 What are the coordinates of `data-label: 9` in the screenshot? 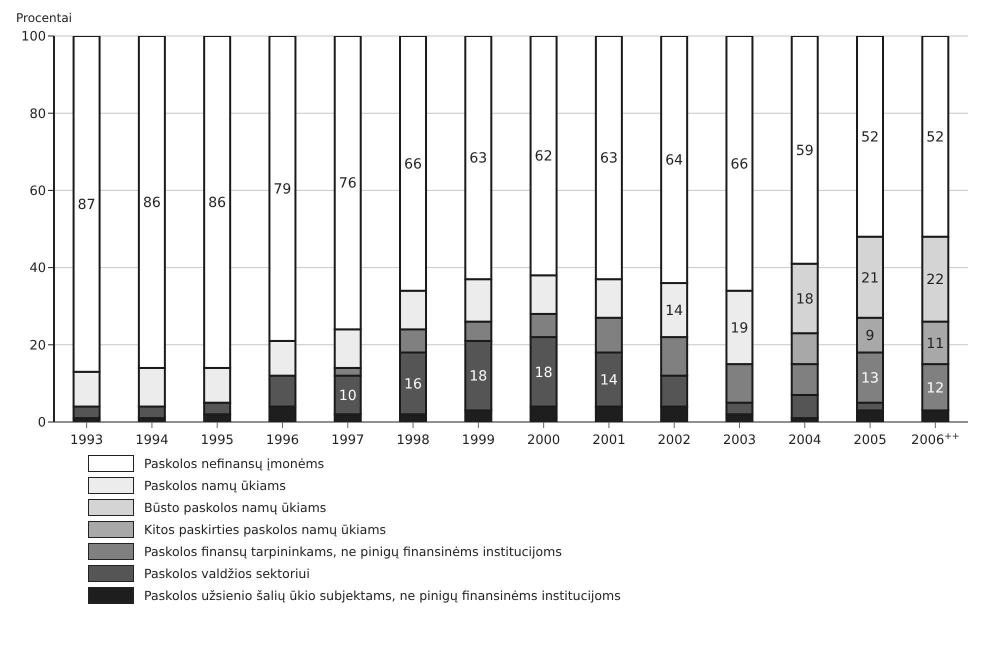 It's located at (870, 336).